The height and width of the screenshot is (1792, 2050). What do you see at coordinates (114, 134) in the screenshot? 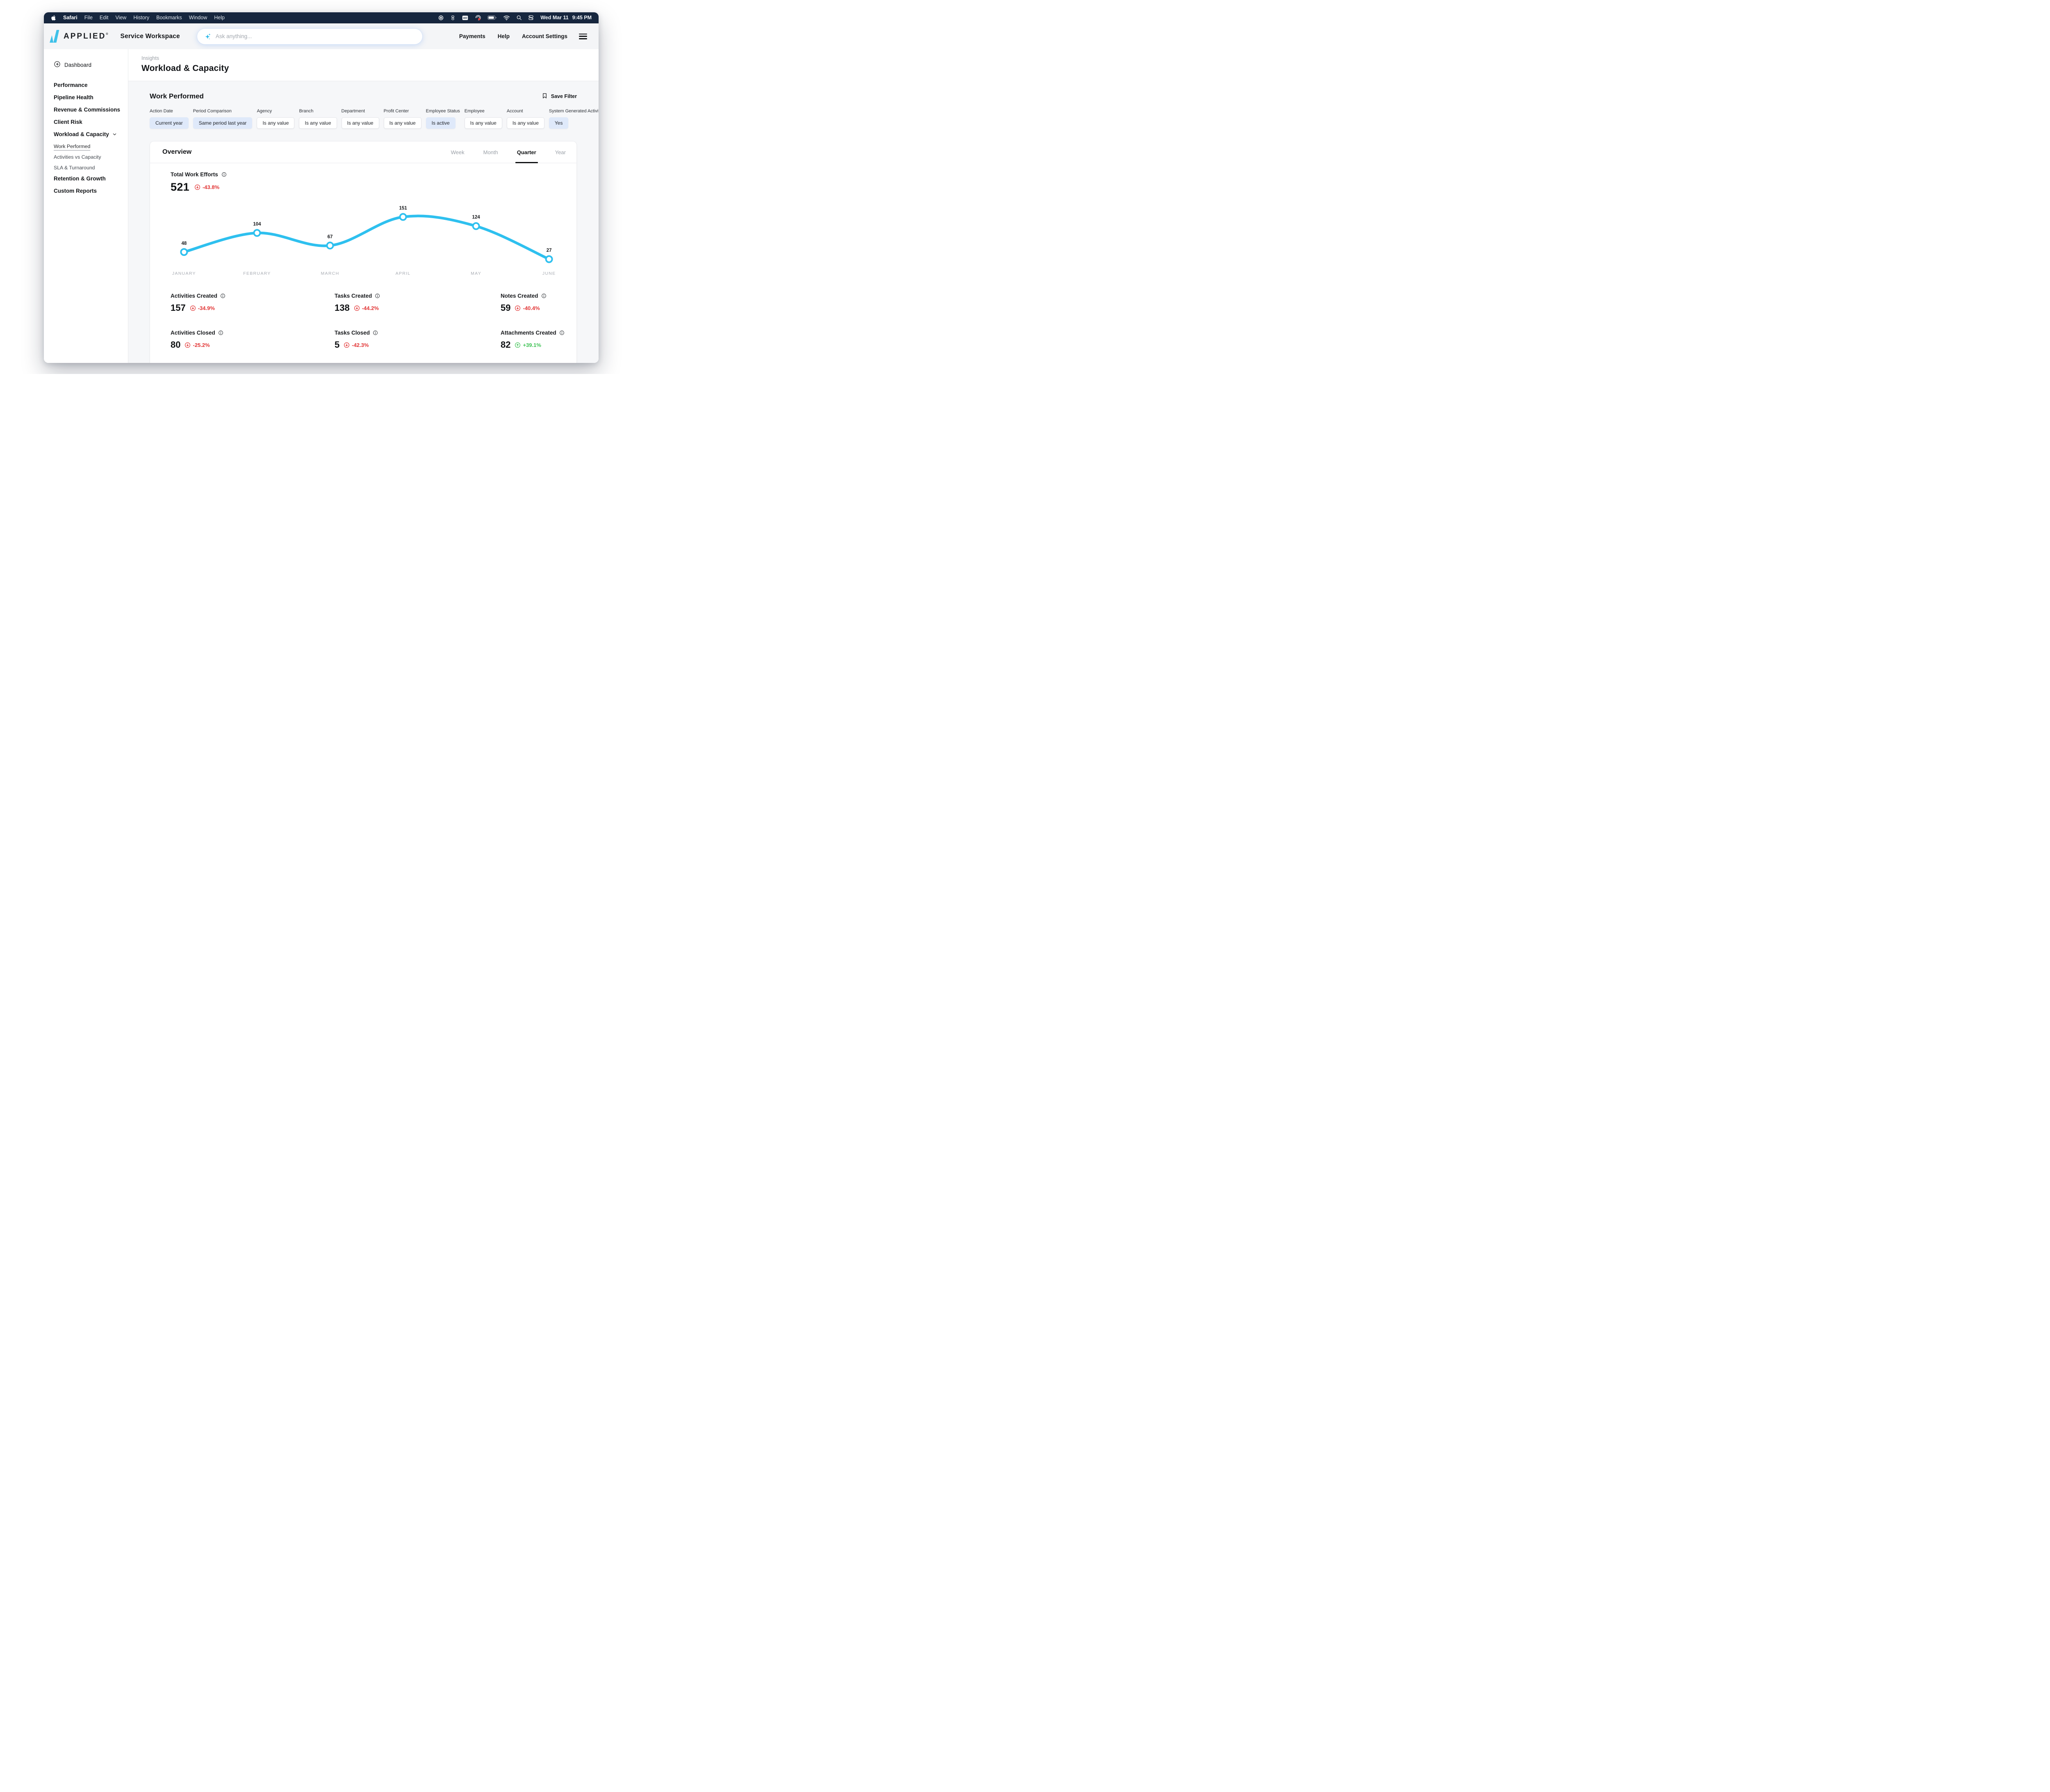
I see `chevron-down-icon` at bounding box center [114, 134].